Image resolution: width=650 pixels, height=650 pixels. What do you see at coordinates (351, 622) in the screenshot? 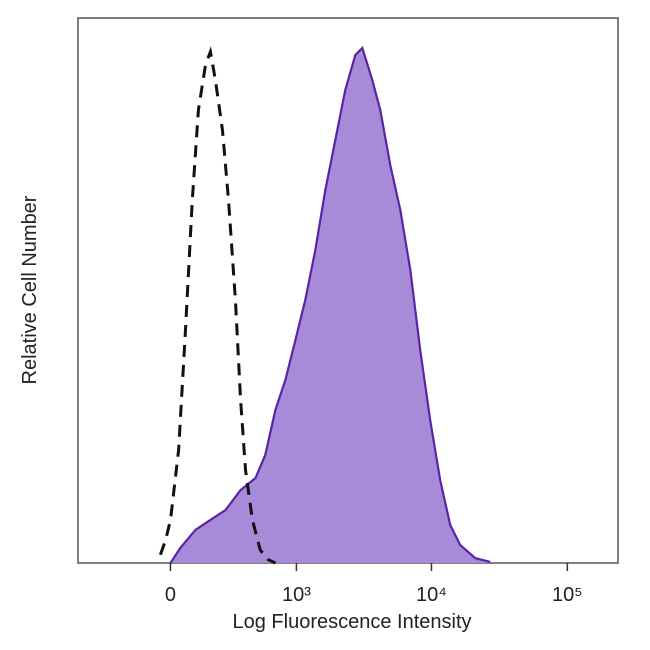
I see `x-axis-title: Log Fluorescence Intensity` at bounding box center [351, 622].